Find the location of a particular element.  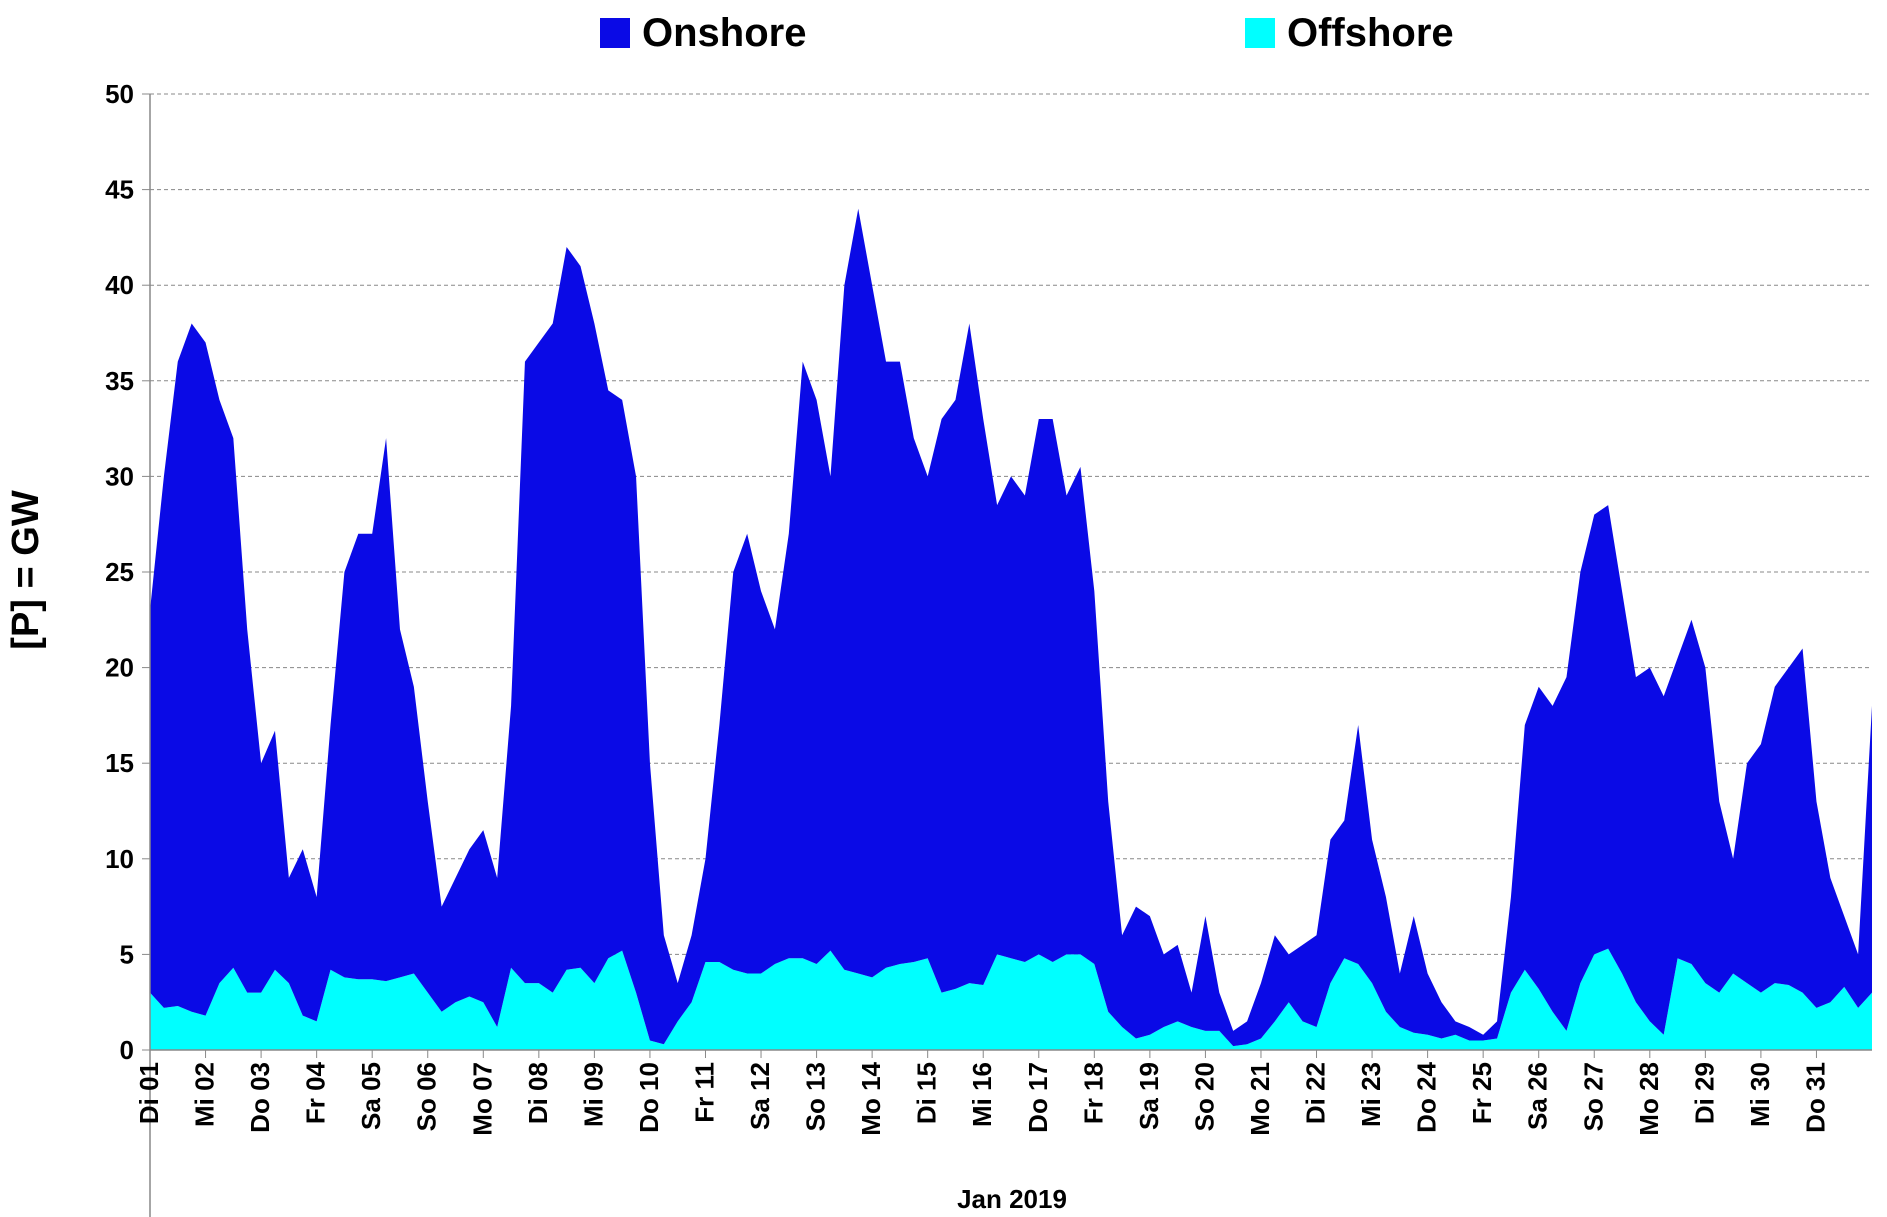

x-tick-label: Fr 11 is located at coordinates (704, 1092).